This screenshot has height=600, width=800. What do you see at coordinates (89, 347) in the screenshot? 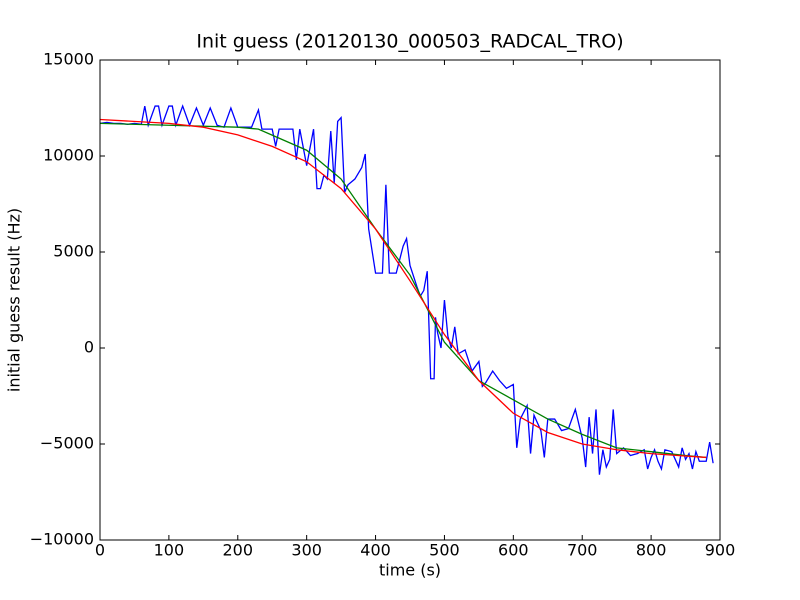
I see `y-tick-label: 0` at bounding box center [89, 347].